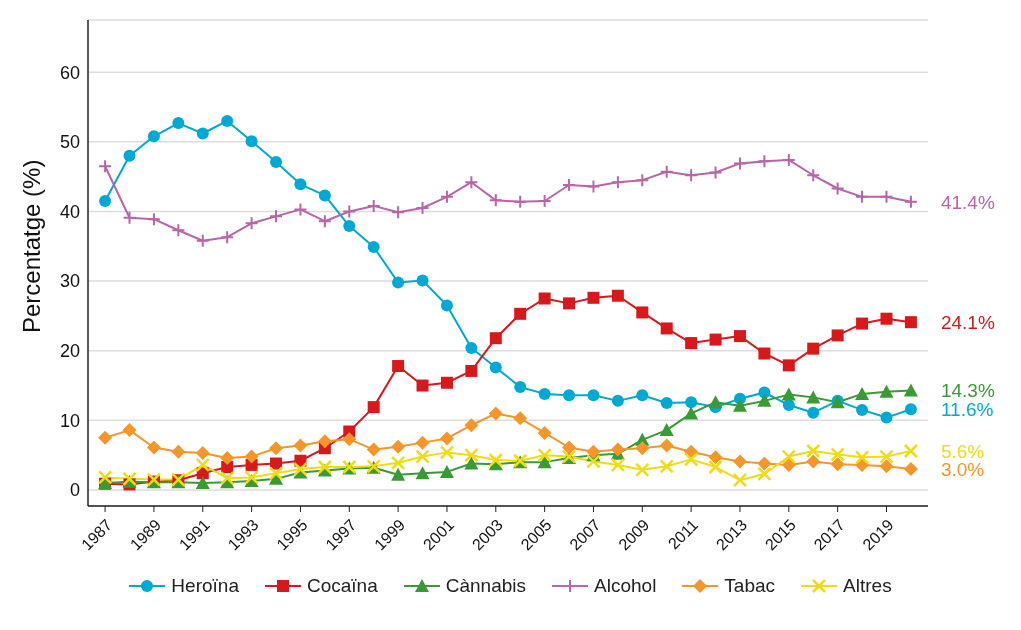 Image resolution: width=1021 pixels, height=630 pixels. What do you see at coordinates (342, 586) in the screenshot?
I see `legend-label: Cocaïna` at bounding box center [342, 586].